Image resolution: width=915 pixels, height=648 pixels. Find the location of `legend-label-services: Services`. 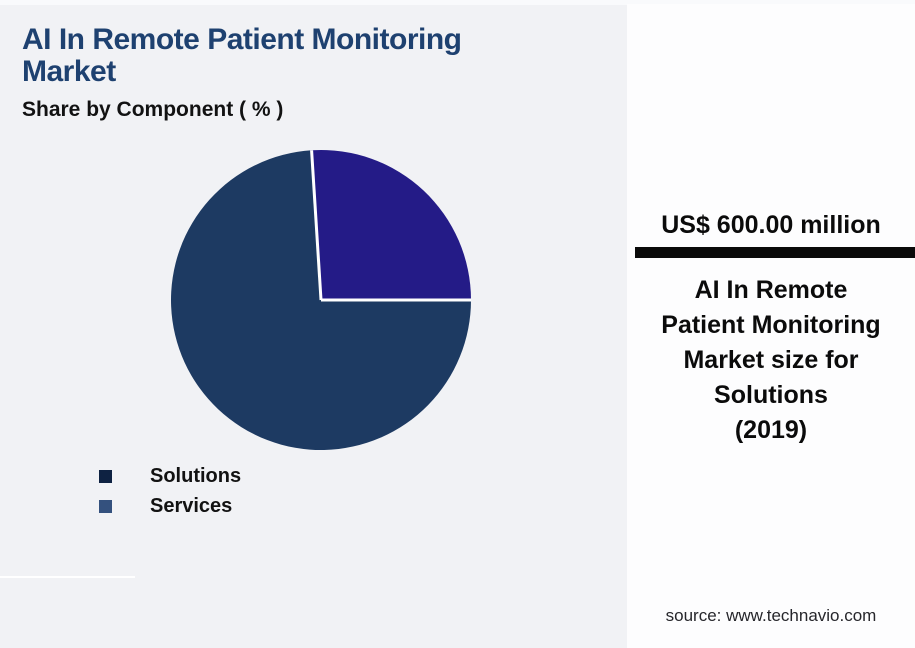

legend-label-services: Services is located at coordinates (191, 505).